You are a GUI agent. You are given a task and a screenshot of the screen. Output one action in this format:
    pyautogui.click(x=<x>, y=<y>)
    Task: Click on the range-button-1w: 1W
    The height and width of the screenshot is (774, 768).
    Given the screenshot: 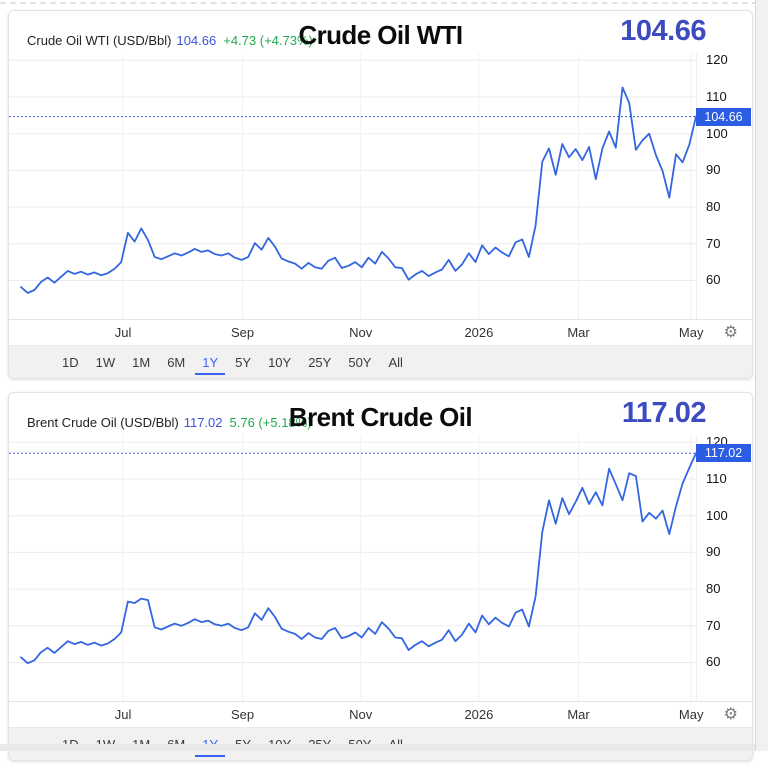 What is the action you would take?
    pyautogui.click(x=105, y=362)
    